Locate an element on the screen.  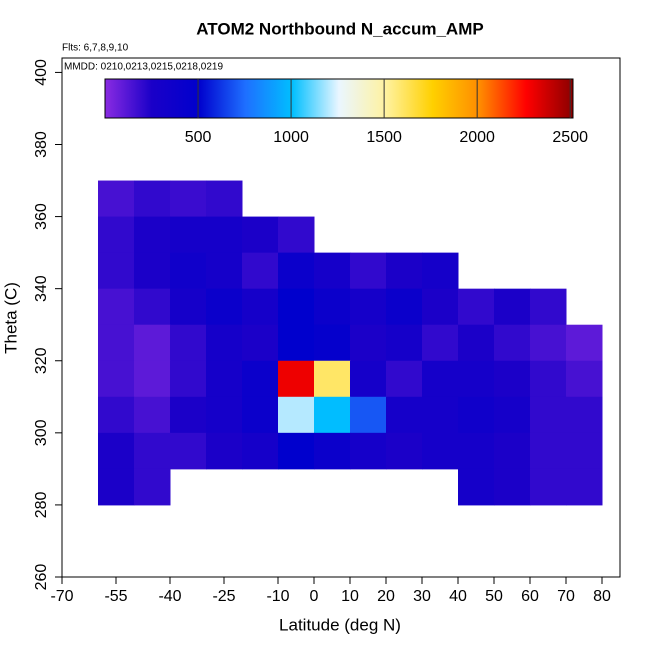
y-tick-label: 280 is located at coordinates (41, 504).